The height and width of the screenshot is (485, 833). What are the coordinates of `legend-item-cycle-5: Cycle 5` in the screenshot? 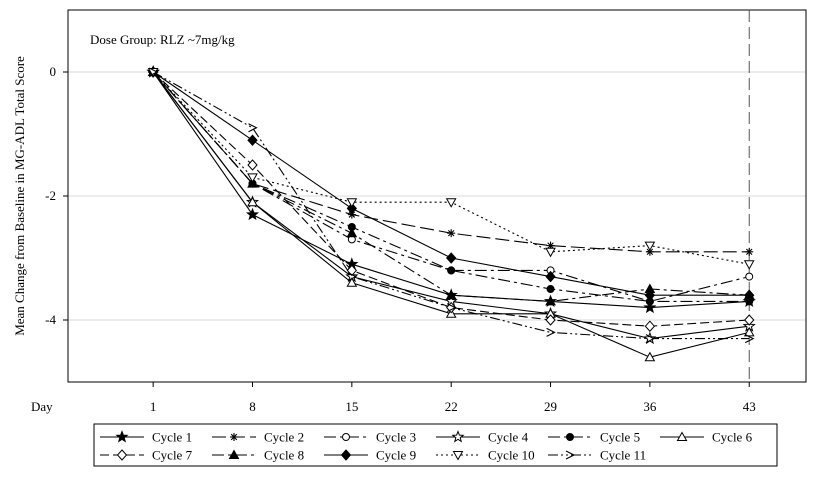 It's located at (594, 437).